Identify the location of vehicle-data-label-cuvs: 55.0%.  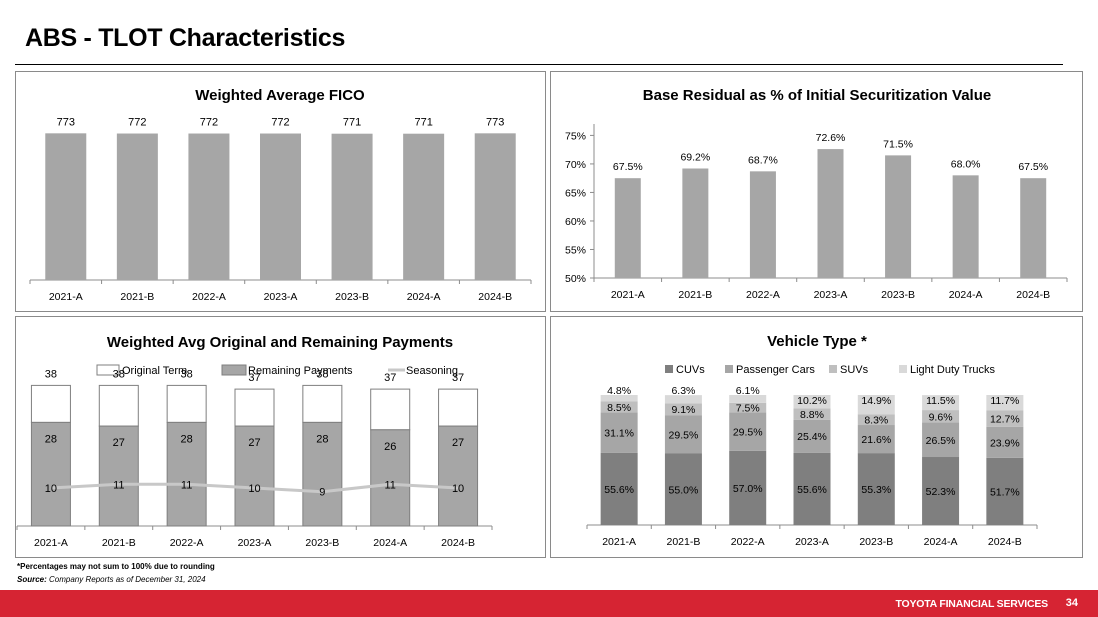
(684, 490).